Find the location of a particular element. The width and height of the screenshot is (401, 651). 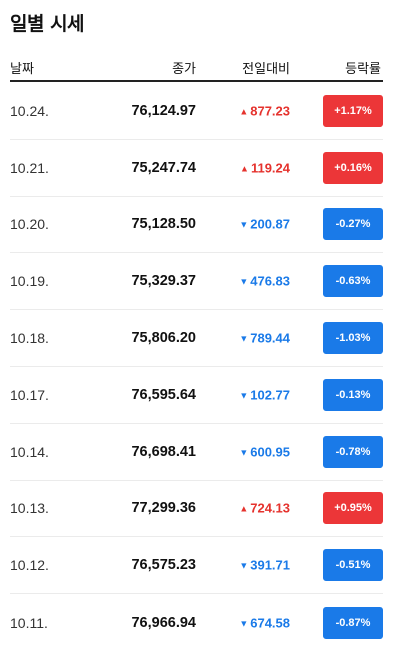

rate-badge: +0.95% is located at coordinates (353, 508).